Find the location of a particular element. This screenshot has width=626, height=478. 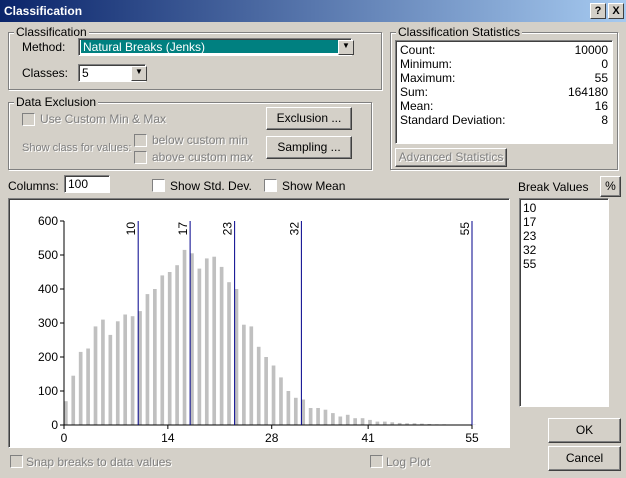

break-value: 32 is located at coordinates (530, 250).